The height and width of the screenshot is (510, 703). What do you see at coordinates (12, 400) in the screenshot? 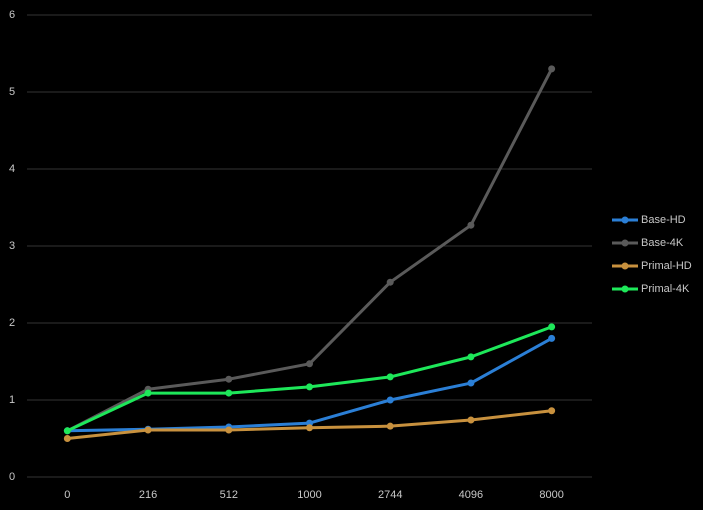
I see `y-tick-label: 1` at bounding box center [12, 400].